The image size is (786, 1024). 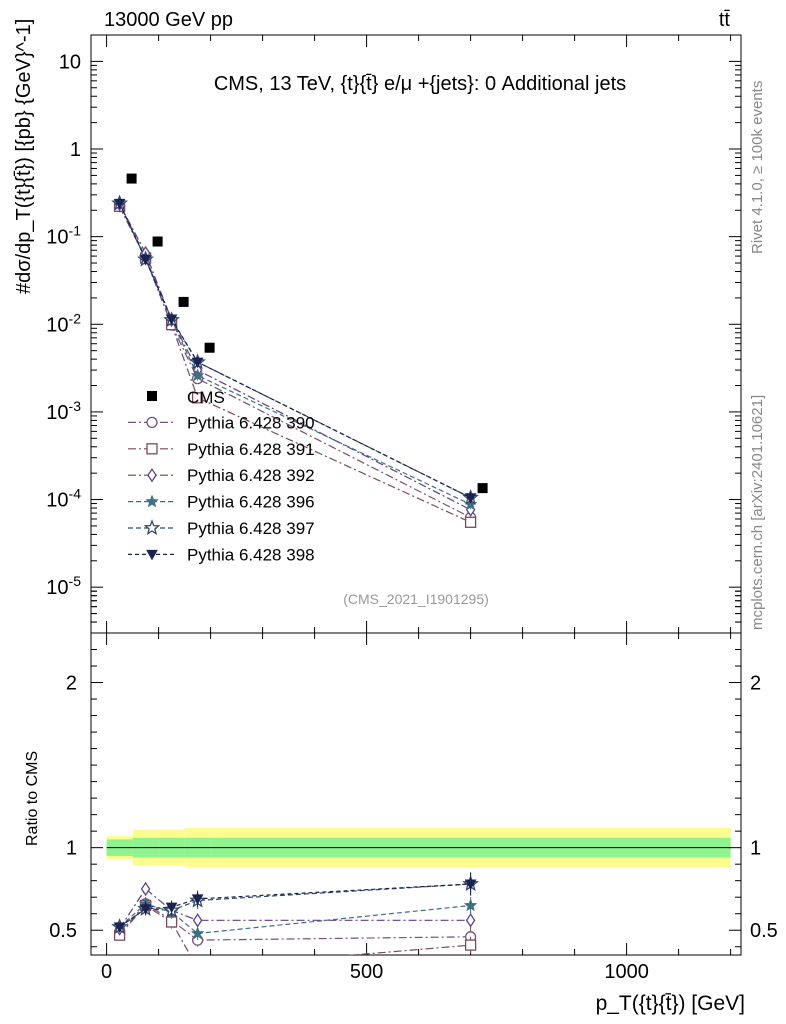 What do you see at coordinates (757, 512) in the screenshot?
I see `mcplots-label: mcplots.cern.ch [arXiv:2401.10621]` at bounding box center [757, 512].